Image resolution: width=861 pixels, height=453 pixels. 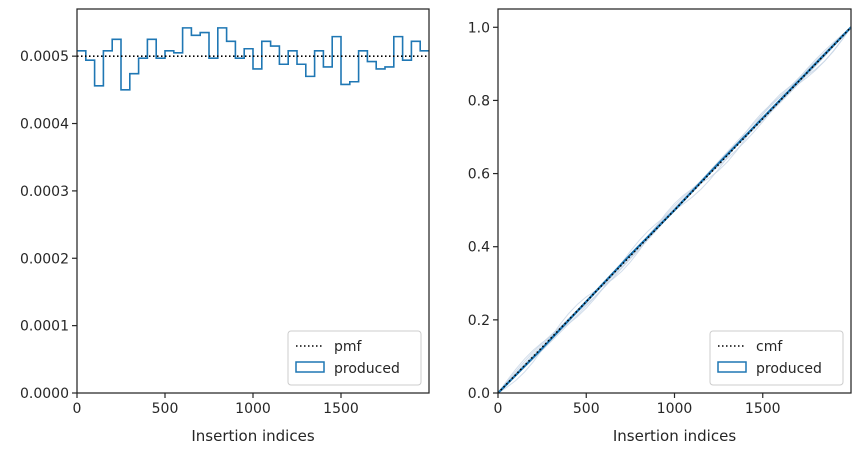 What do you see at coordinates (675, 409) in the screenshot?
I see `right-x-tick-label: 1000` at bounding box center [675, 409].